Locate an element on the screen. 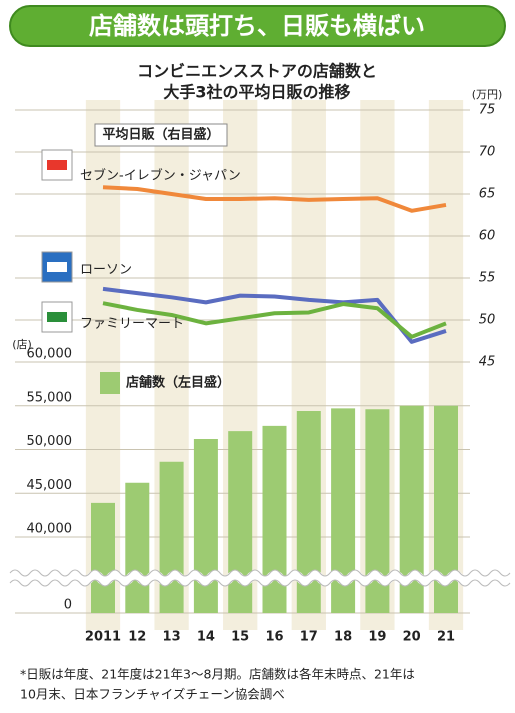 The image size is (515, 713). series-label: ファミリーマート is located at coordinates (132, 324).